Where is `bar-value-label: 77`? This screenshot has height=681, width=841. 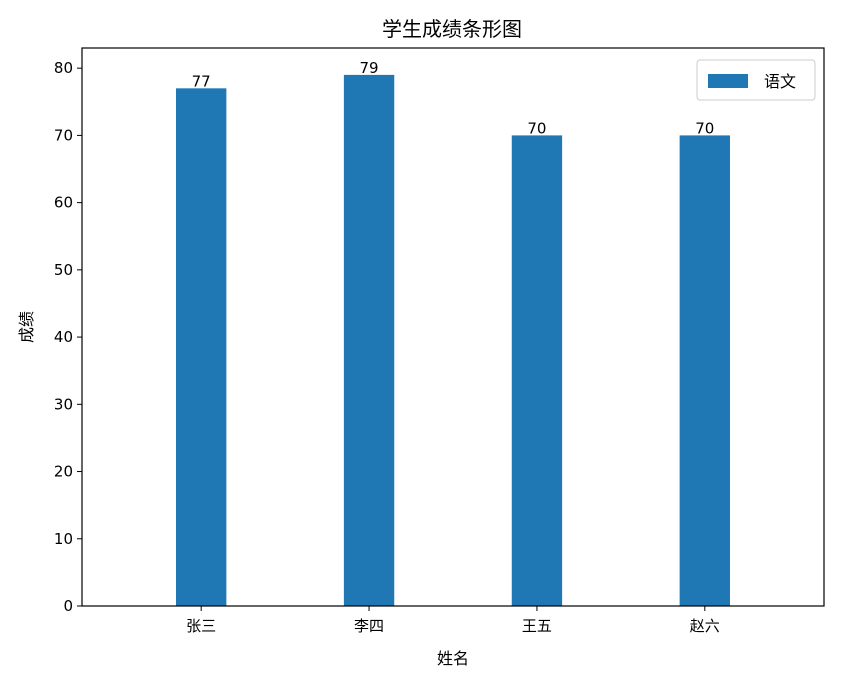 bar-value-label: 77 is located at coordinates (201, 81).